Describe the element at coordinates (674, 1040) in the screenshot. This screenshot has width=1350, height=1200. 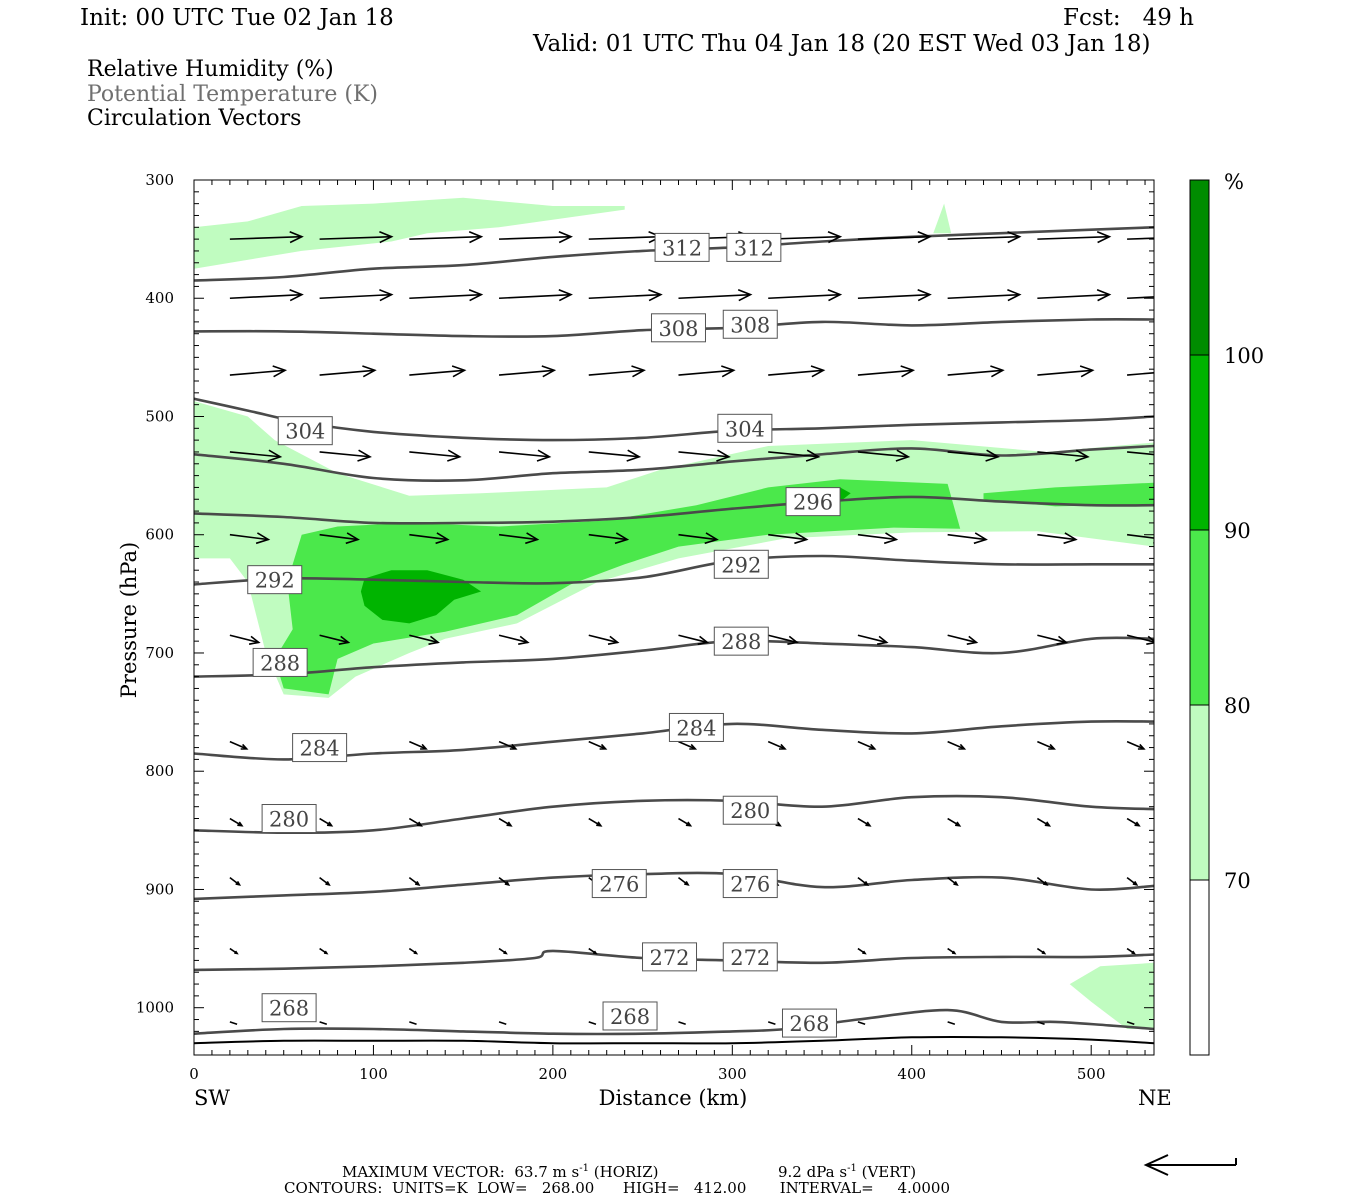
I see `ground-line` at that location.